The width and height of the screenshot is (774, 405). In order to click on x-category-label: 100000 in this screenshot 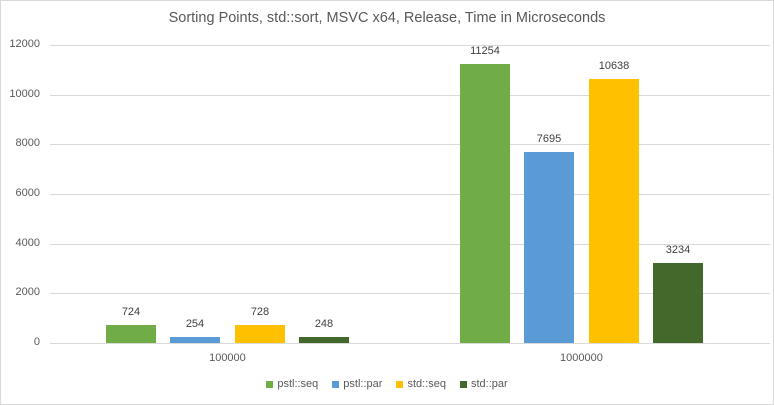, I will do `click(227, 358)`.